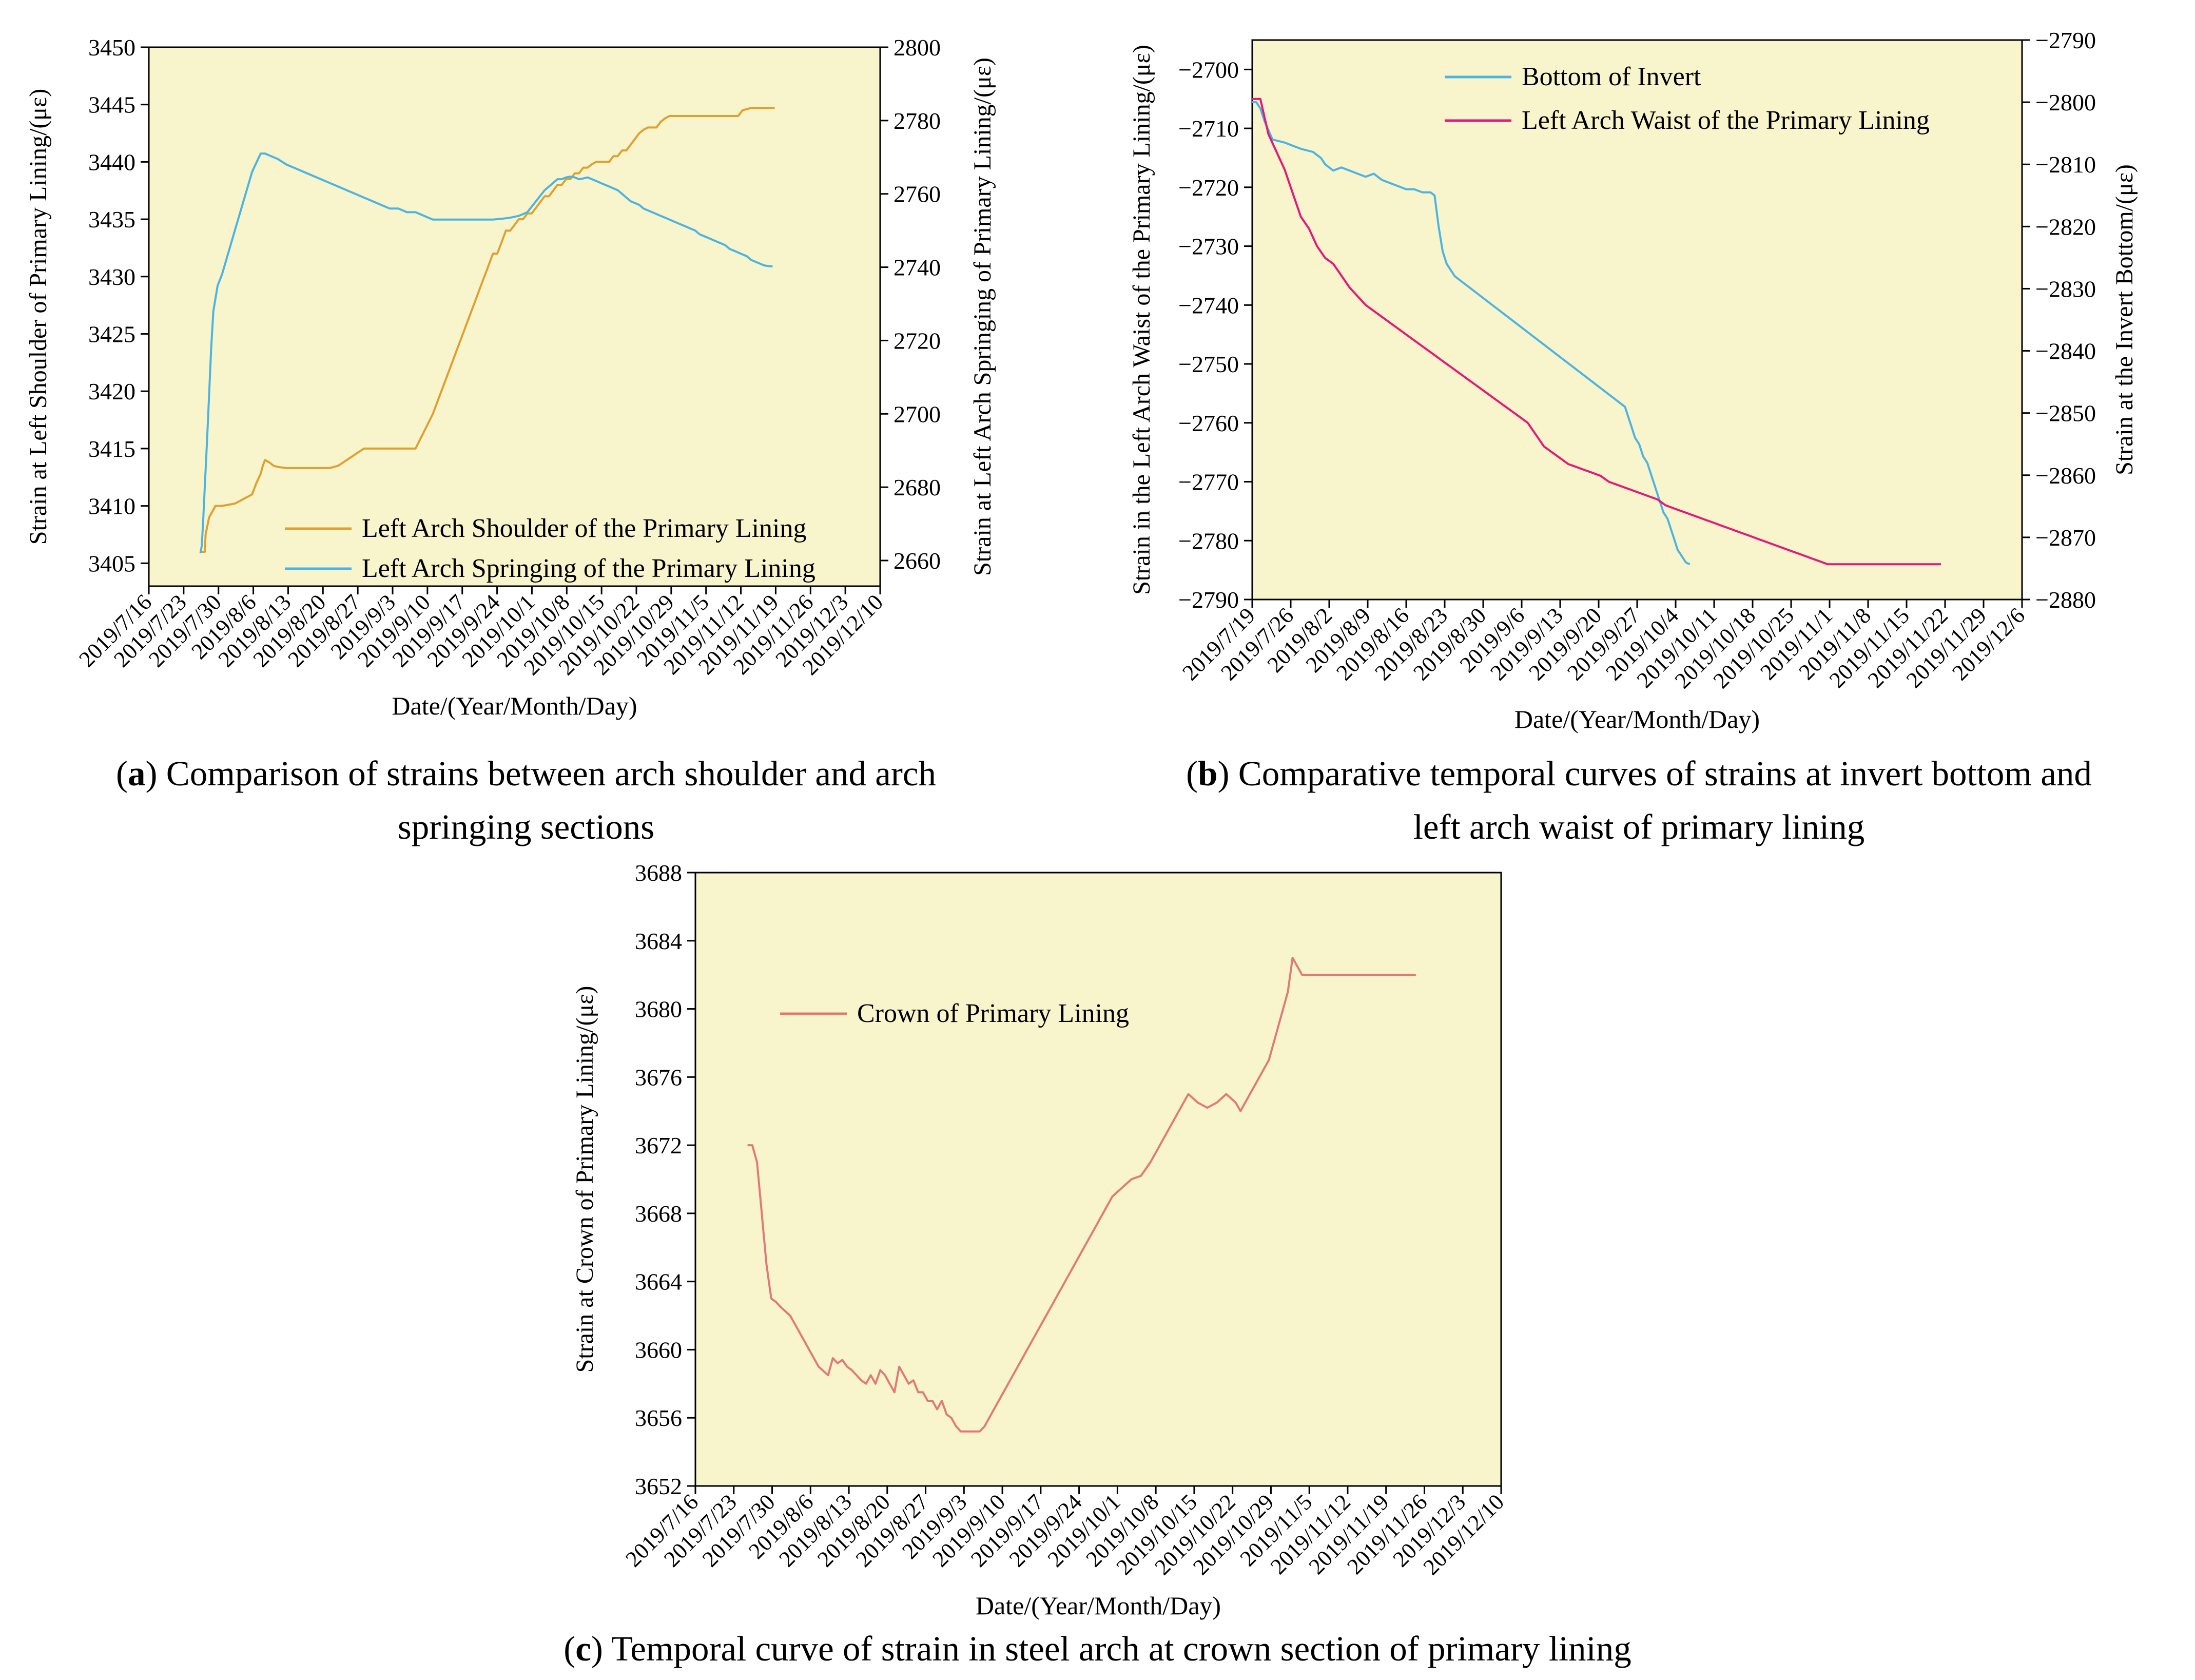 This screenshot has height=1680, width=2195. Describe the element at coordinates (659, 1214) in the screenshot. I see `y-left-tick-label: 3668` at that location.